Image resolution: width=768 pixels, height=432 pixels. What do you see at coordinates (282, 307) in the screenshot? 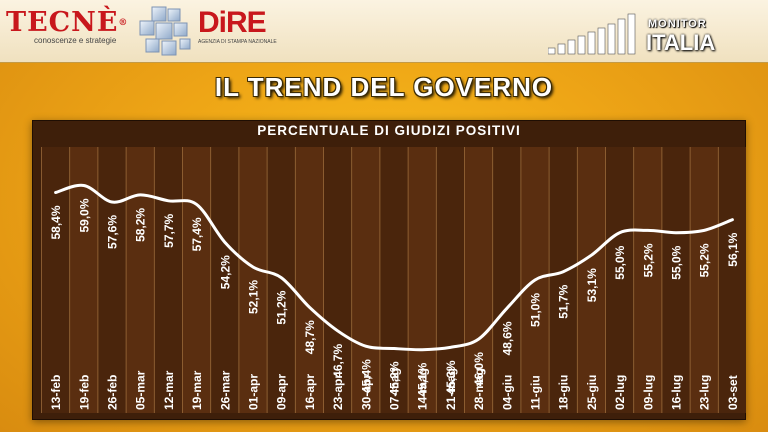
I see `data-label: 51,2%` at bounding box center [282, 307].